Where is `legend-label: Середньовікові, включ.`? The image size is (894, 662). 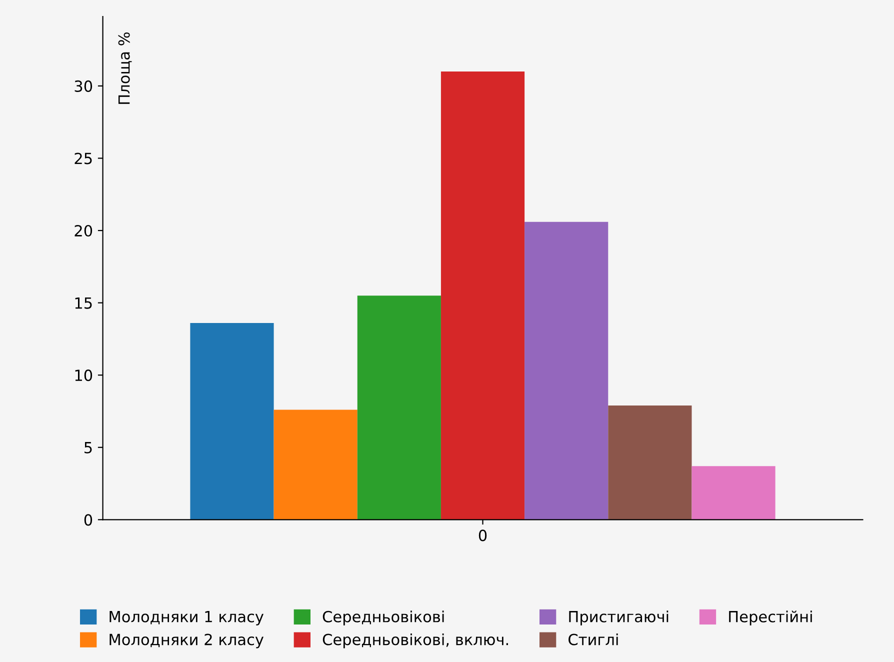
legend-label: Середньовікові, включ. is located at coordinates (415, 640).